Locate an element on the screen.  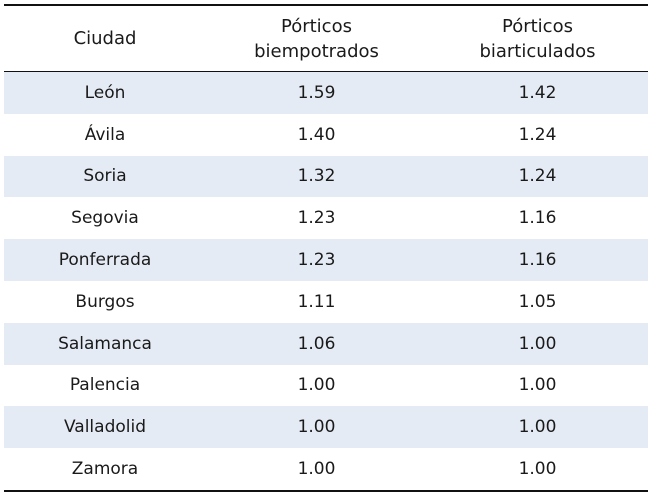
cell-biempotrados: 1.11 is located at coordinates (316, 301).